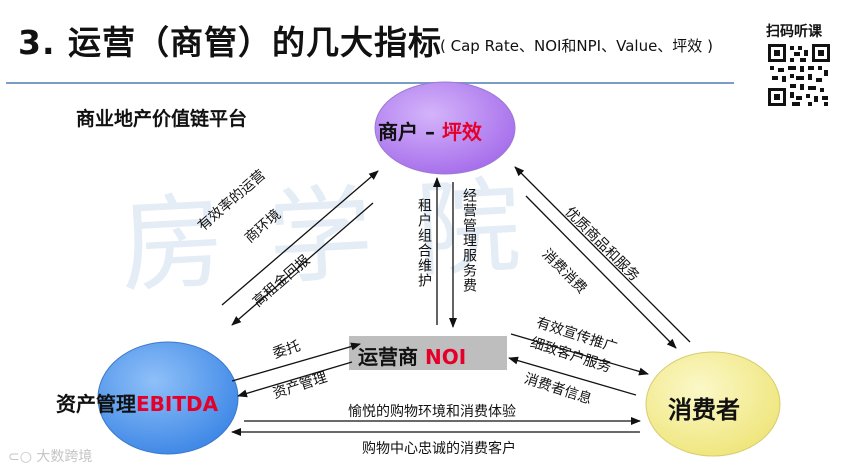  Describe the element at coordinates (230, 42) in the screenshot. I see `page-title: 3. 运营（商管）的几大指标` at that location.